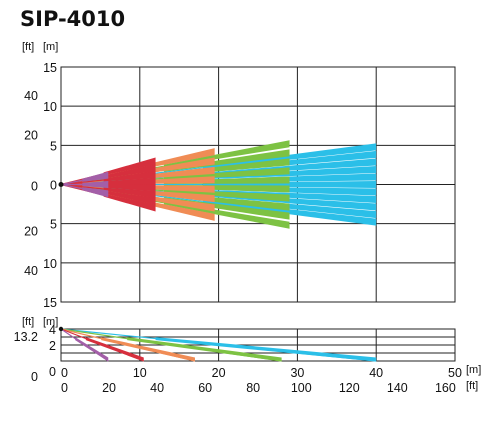 This screenshot has height=429, width=500. I want to click on sensor-point-top, so click(61, 184).